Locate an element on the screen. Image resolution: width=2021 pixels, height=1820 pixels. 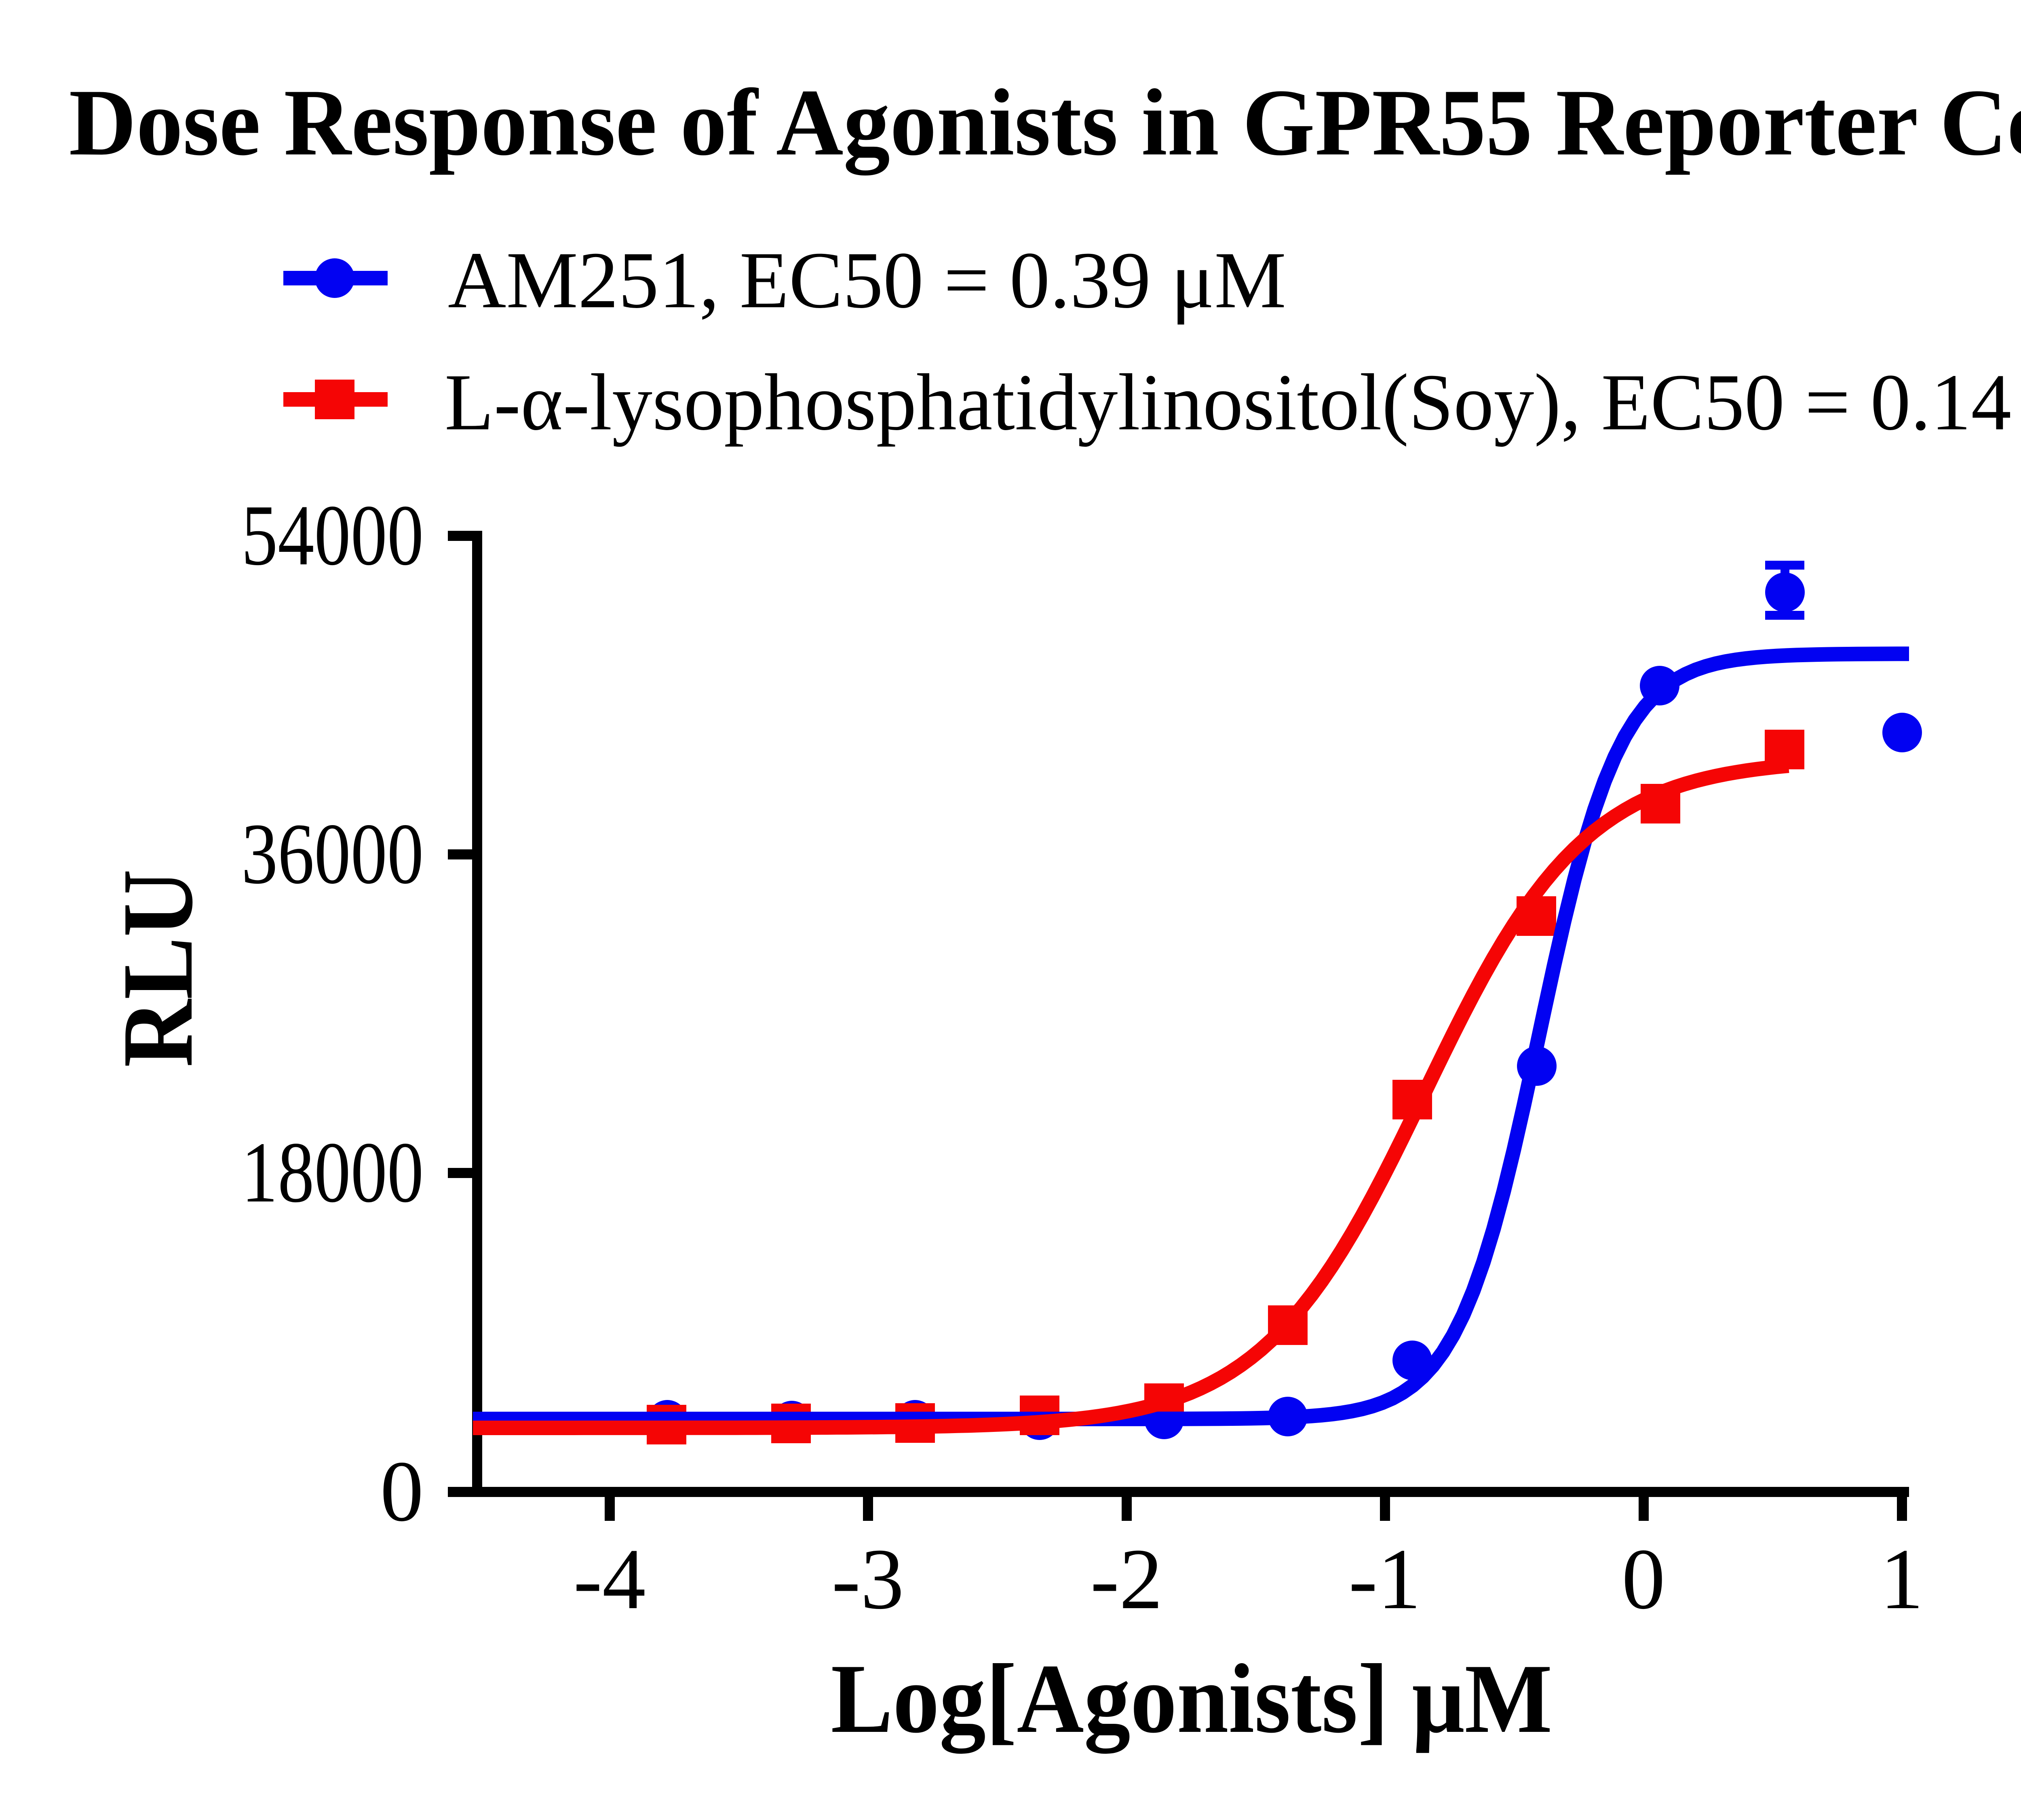
svg-text: RLU is located at coordinates (158, 968).